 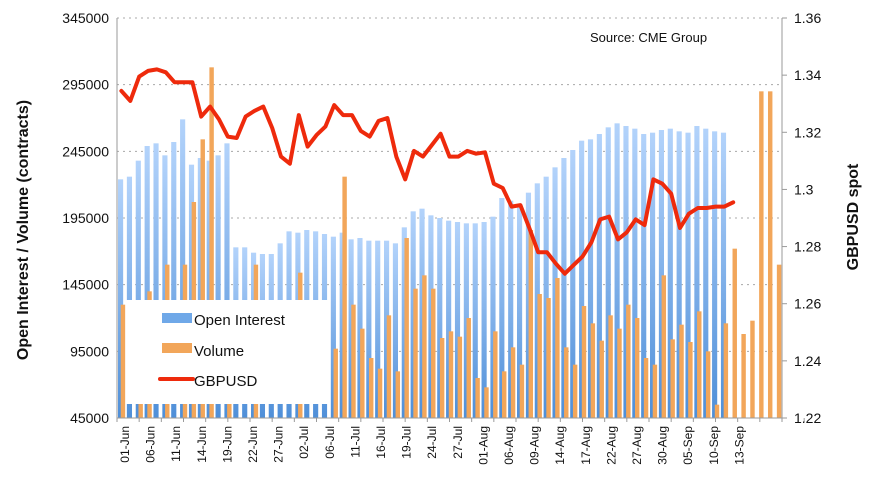 What do you see at coordinates (85, 18) in the screenshot?
I see `left-tick-label: 345000` at bounding box center [85, 18].